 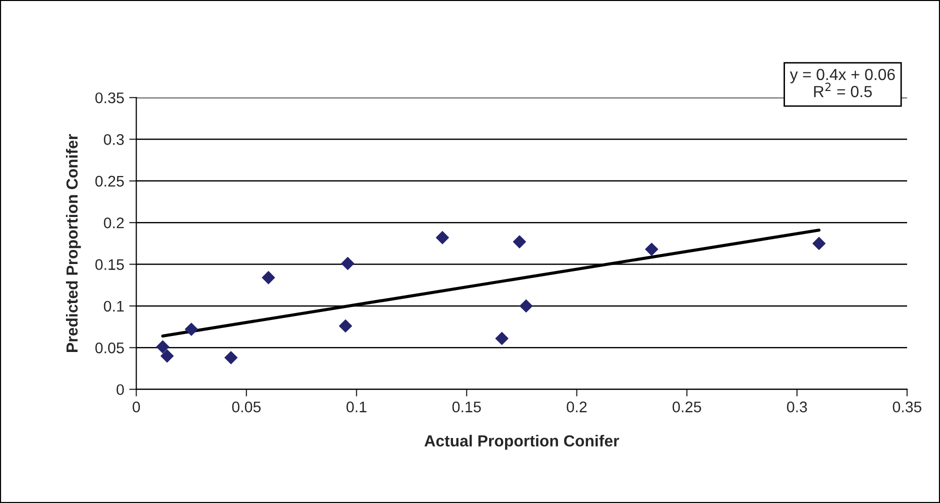 What do you see at coordinates (109, 348) in the screenshot?
I see `y-tick-label: 0.05` at bounding box center [109, 348].